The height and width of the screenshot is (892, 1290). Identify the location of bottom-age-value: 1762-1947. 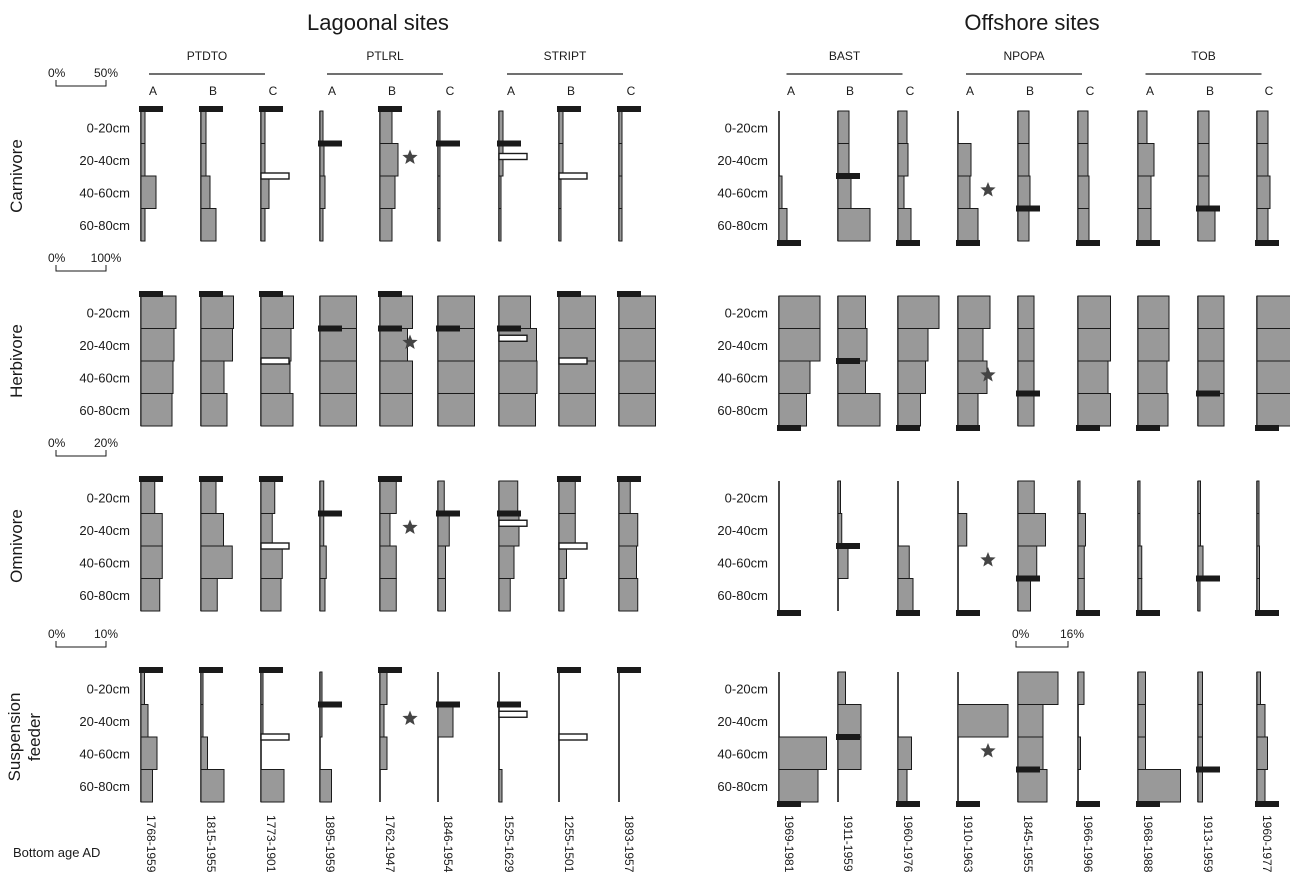
(390, 844).